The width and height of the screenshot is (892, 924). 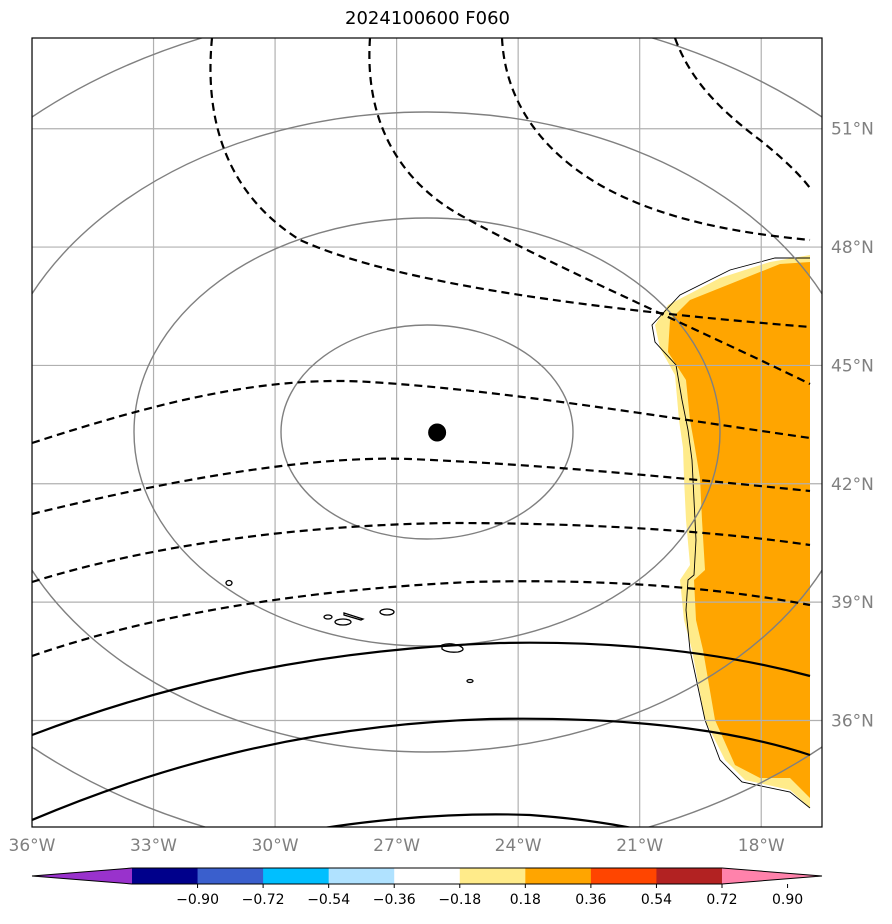 What do you see at coordinates (427, 18) in the screenshot?
I see `map-title: 2024100600 F060` at bounding box center [427, 18].